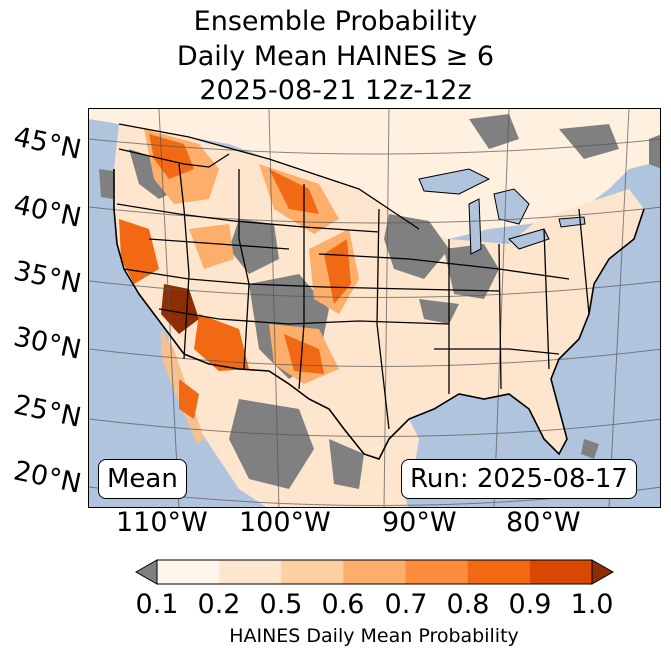 The width and height of the screenshot is (671, 658). I want to click on lat-label-35: 35°N, so click(47, 277).